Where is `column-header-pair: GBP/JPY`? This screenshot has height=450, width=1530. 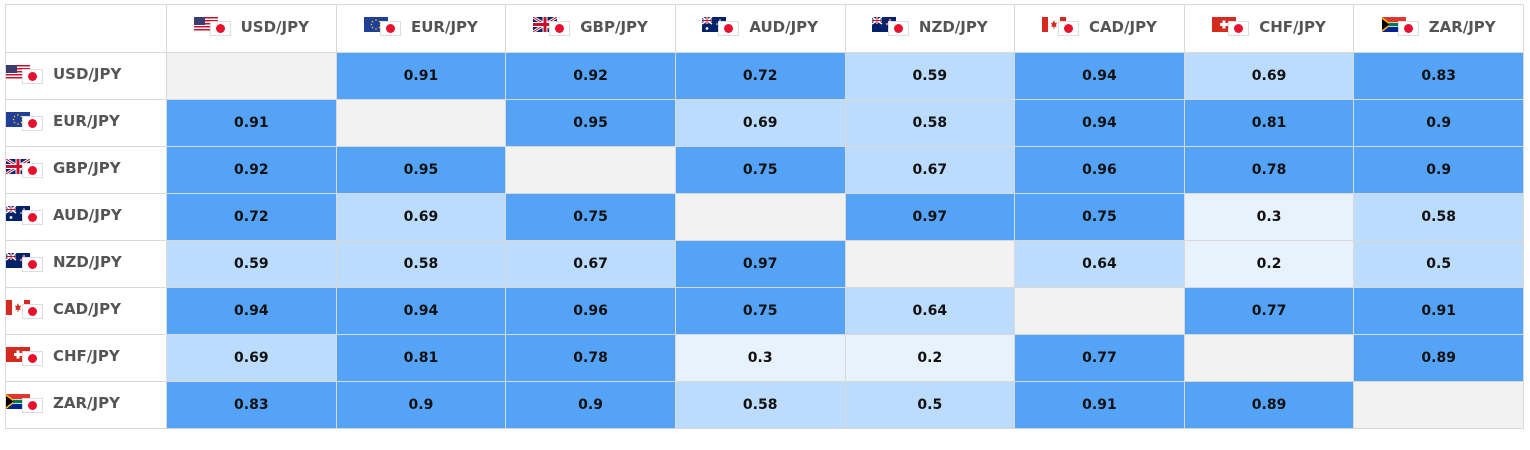
column-header-pair: GBP/JPY is located at coordinates (590, 26).